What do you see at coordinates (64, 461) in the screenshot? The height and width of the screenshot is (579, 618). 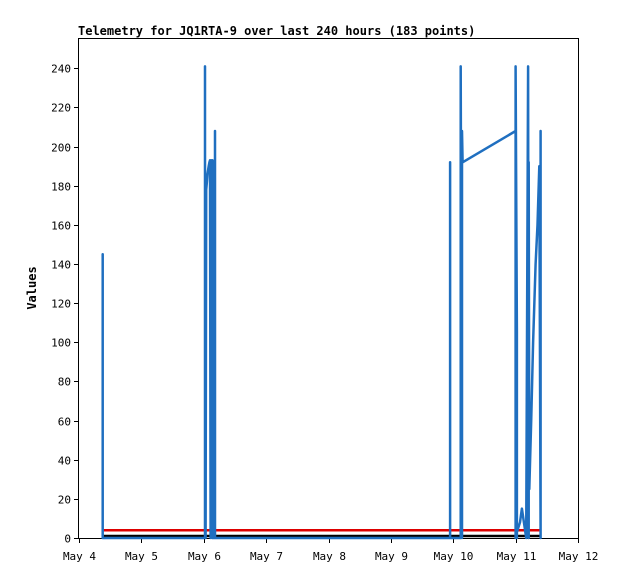 I see `y-tick-label: 40` at bounding box center [64, 461].